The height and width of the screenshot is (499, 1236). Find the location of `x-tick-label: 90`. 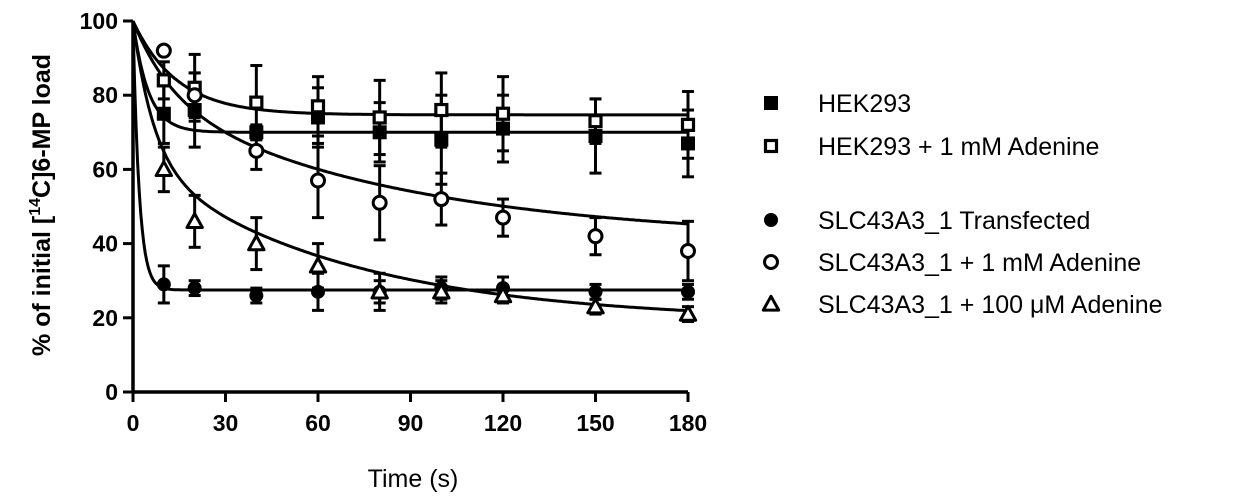

x-tick-label: 90 is located at coordinates (411, 423).